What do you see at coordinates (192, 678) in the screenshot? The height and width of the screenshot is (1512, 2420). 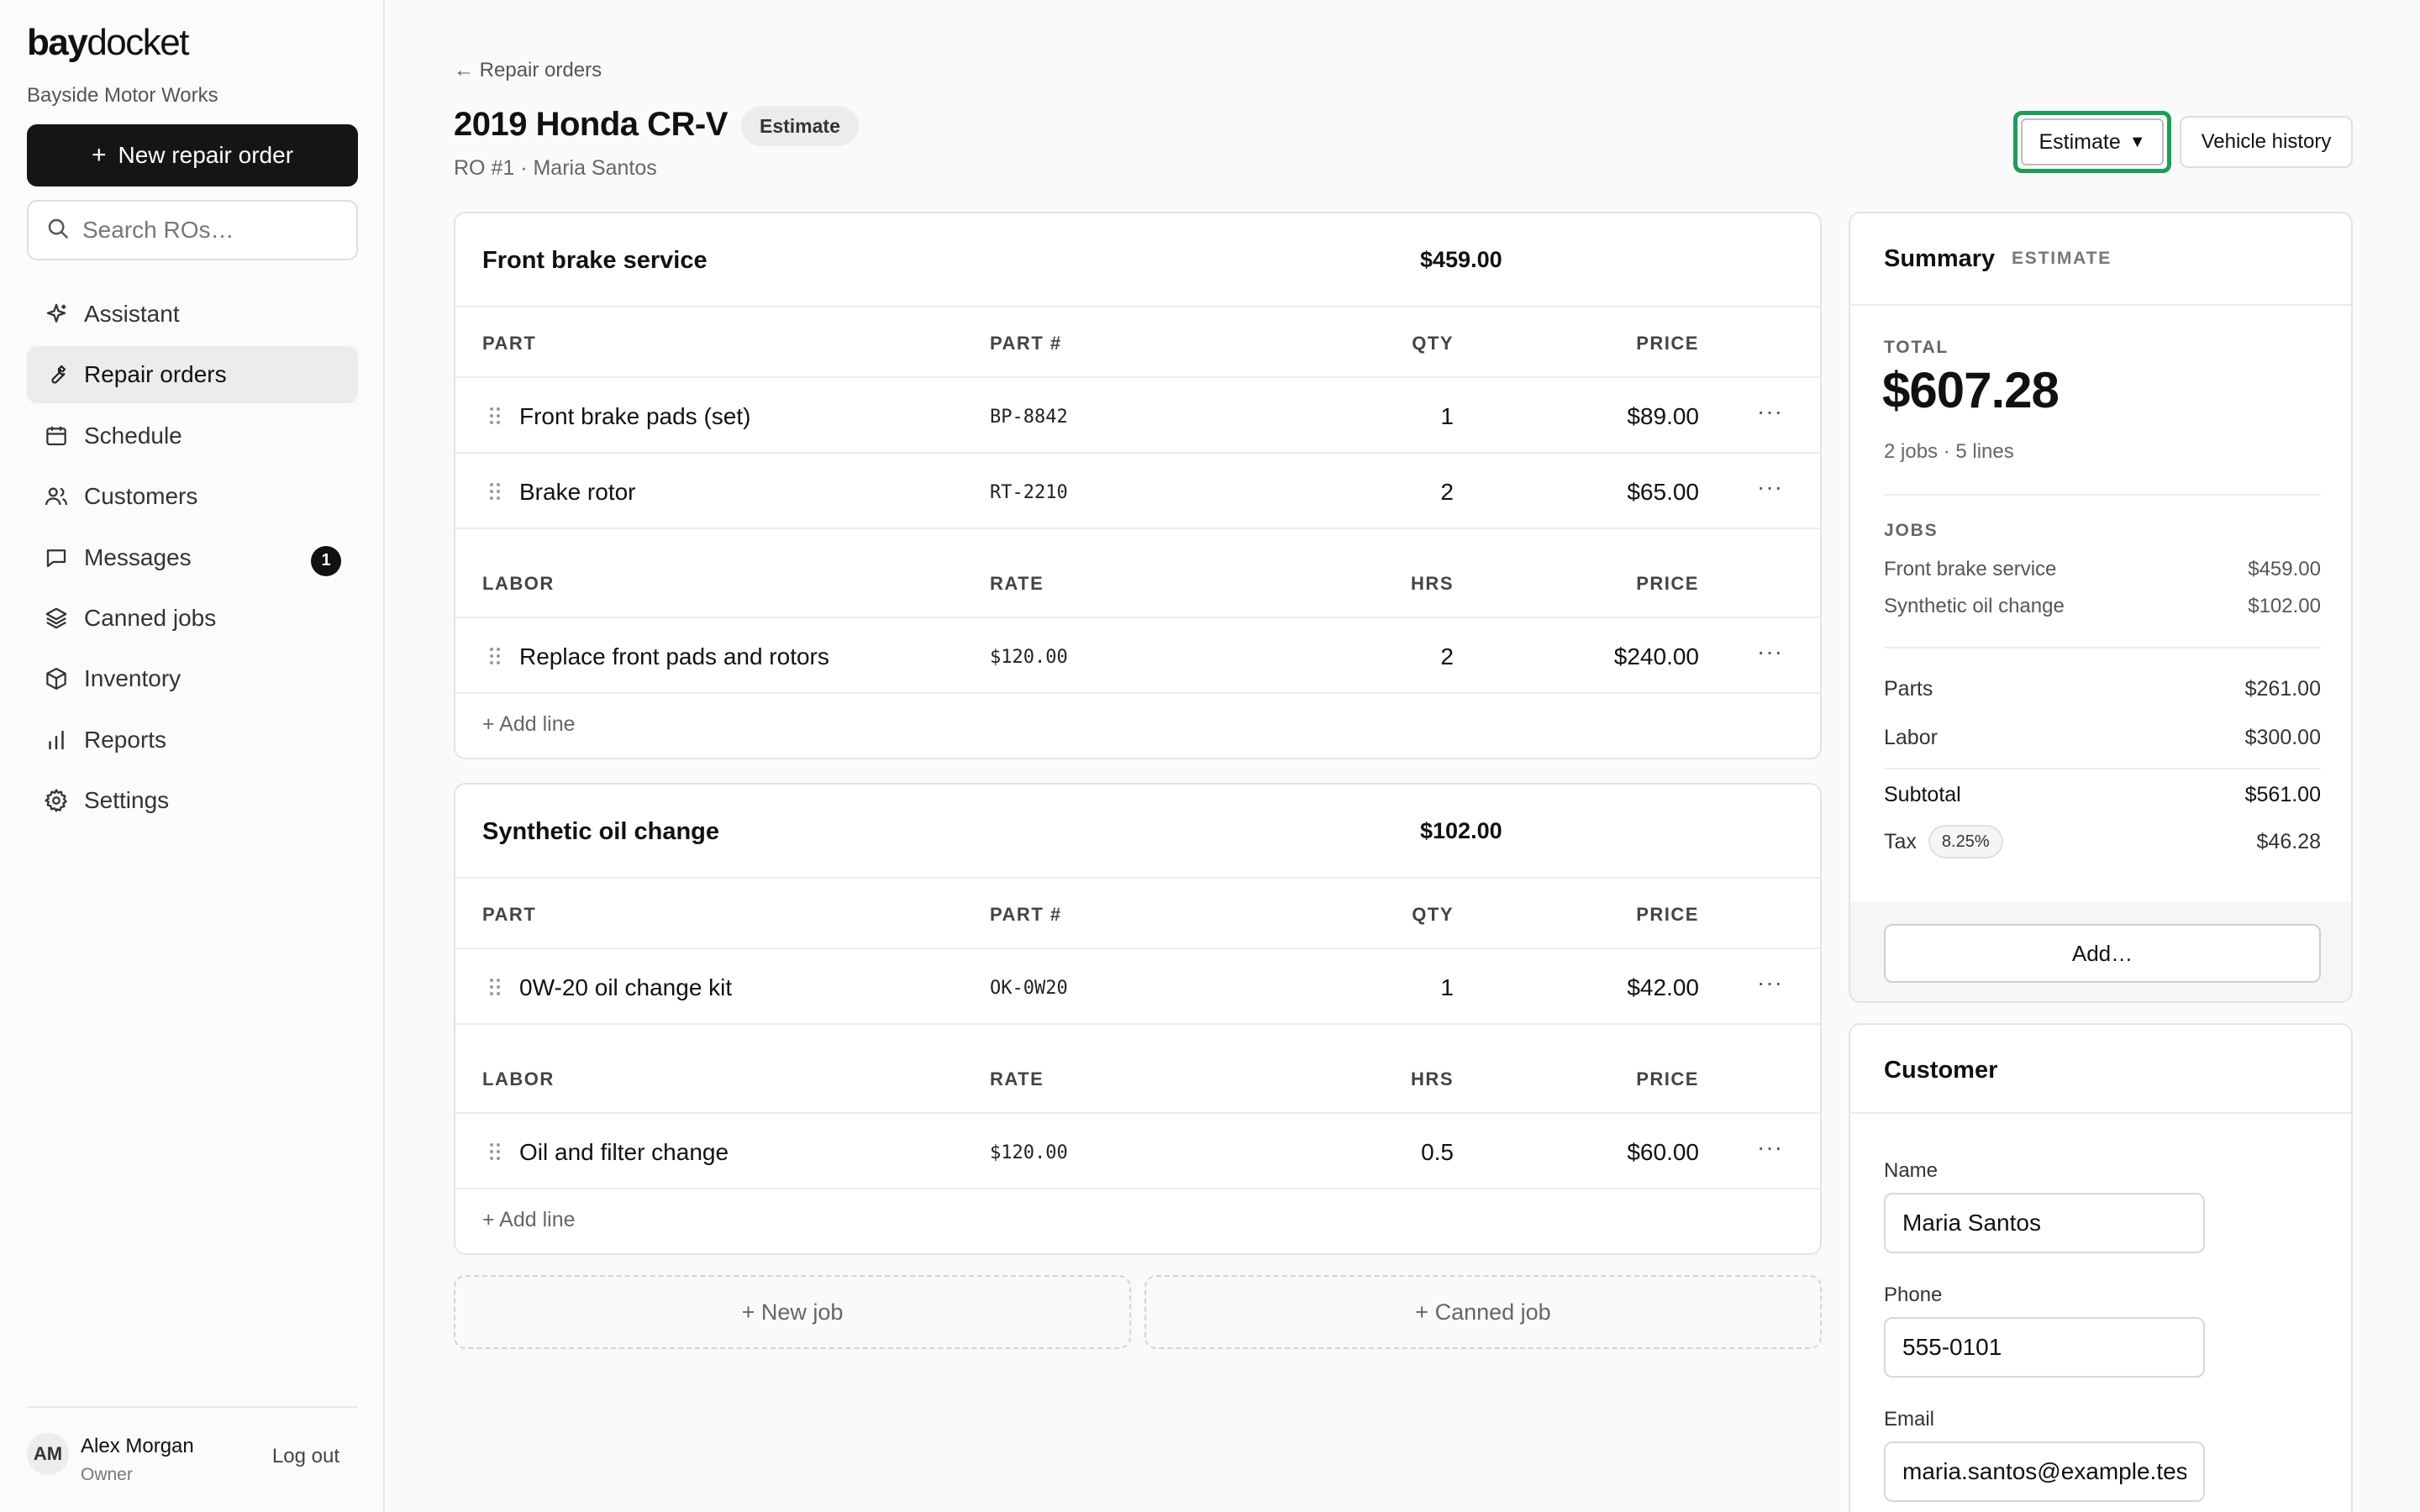 I see `sidebar-item-inventory: Inventory` at bounding box center [192, 678].